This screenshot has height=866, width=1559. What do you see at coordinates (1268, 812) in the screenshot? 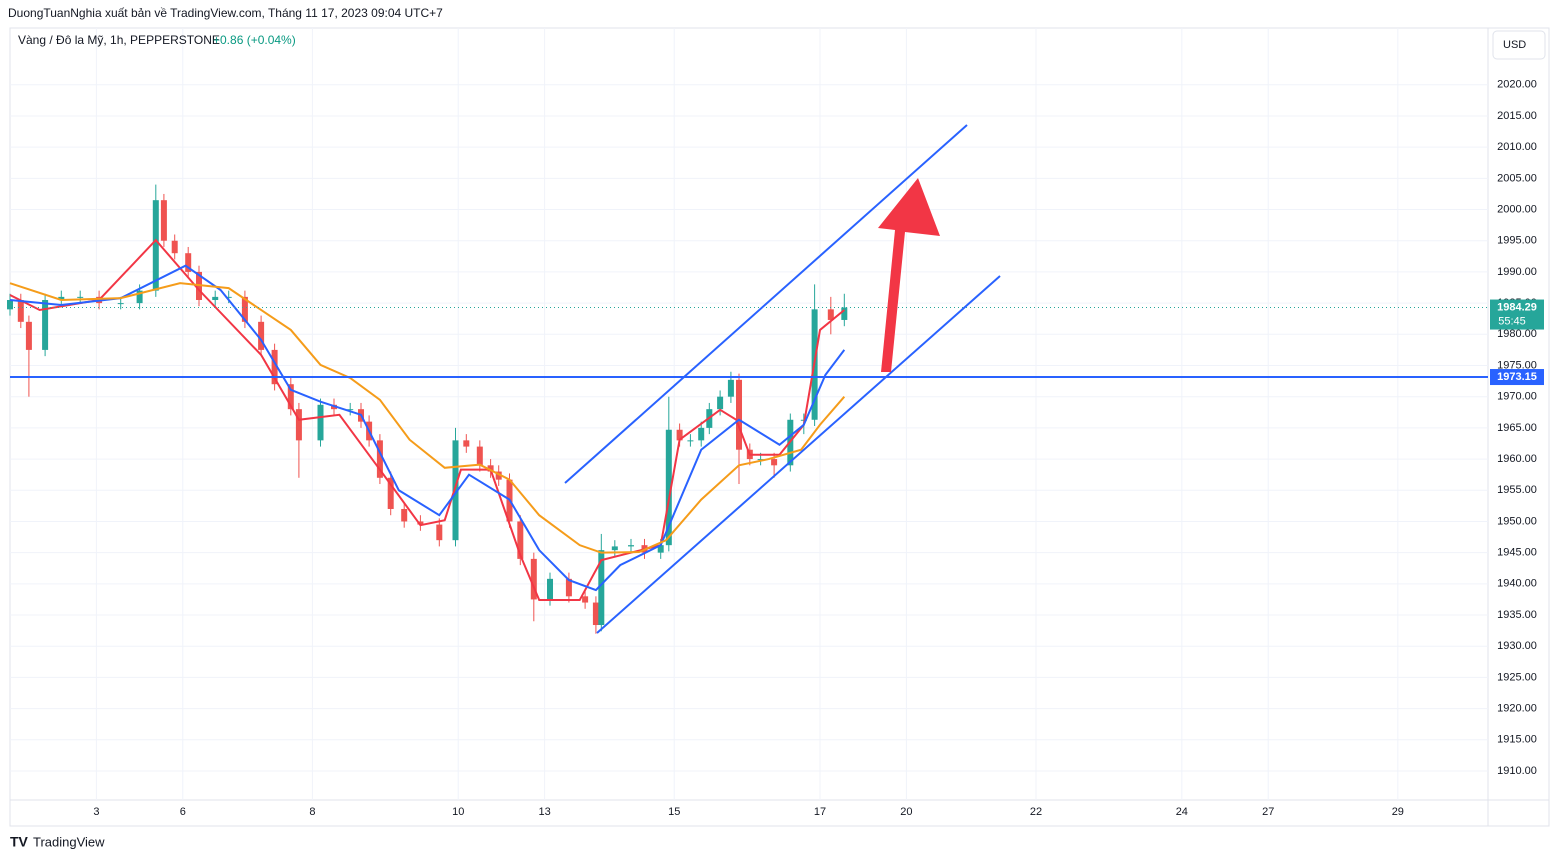
I see `x-tick-label: 27` at bounding box center [1268, 812].